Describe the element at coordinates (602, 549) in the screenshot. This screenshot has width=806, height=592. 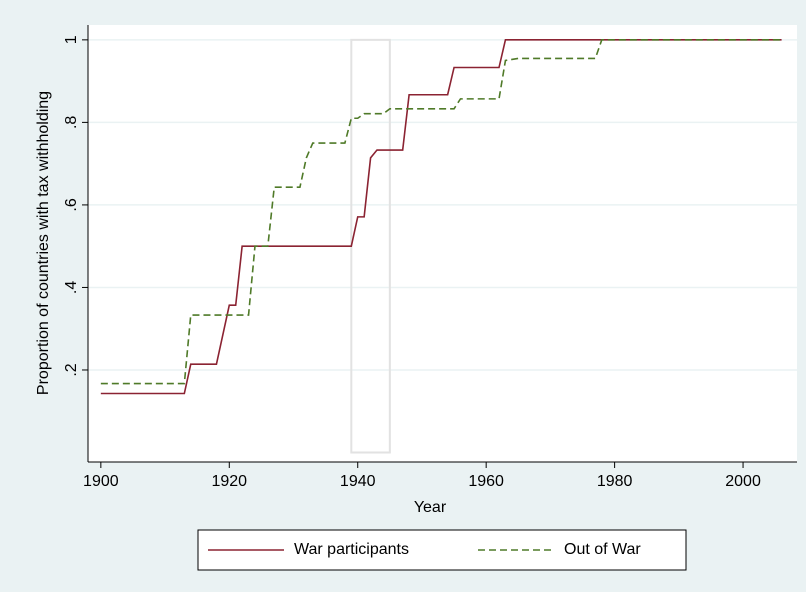
I see `legend-label: Out of War` at that location.